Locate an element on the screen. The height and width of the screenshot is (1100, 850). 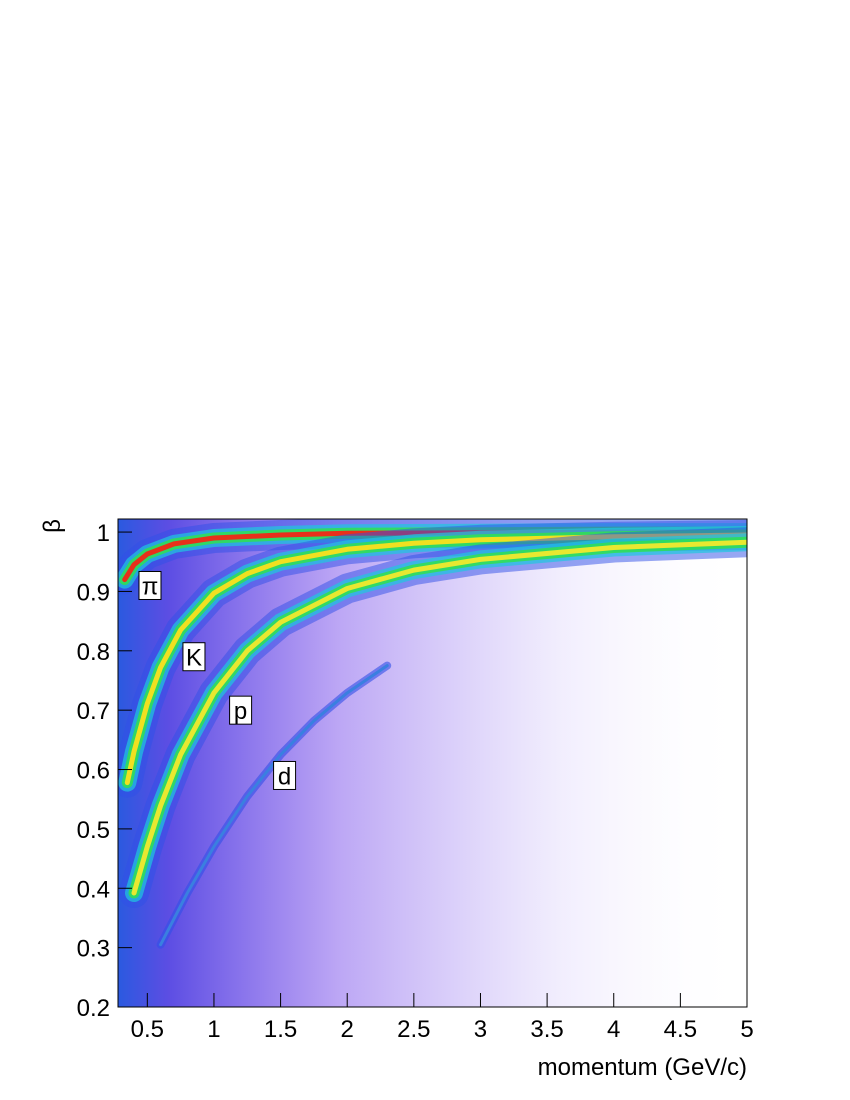
y-tick-label: 0.2 is located at coordinates (93, 1008).